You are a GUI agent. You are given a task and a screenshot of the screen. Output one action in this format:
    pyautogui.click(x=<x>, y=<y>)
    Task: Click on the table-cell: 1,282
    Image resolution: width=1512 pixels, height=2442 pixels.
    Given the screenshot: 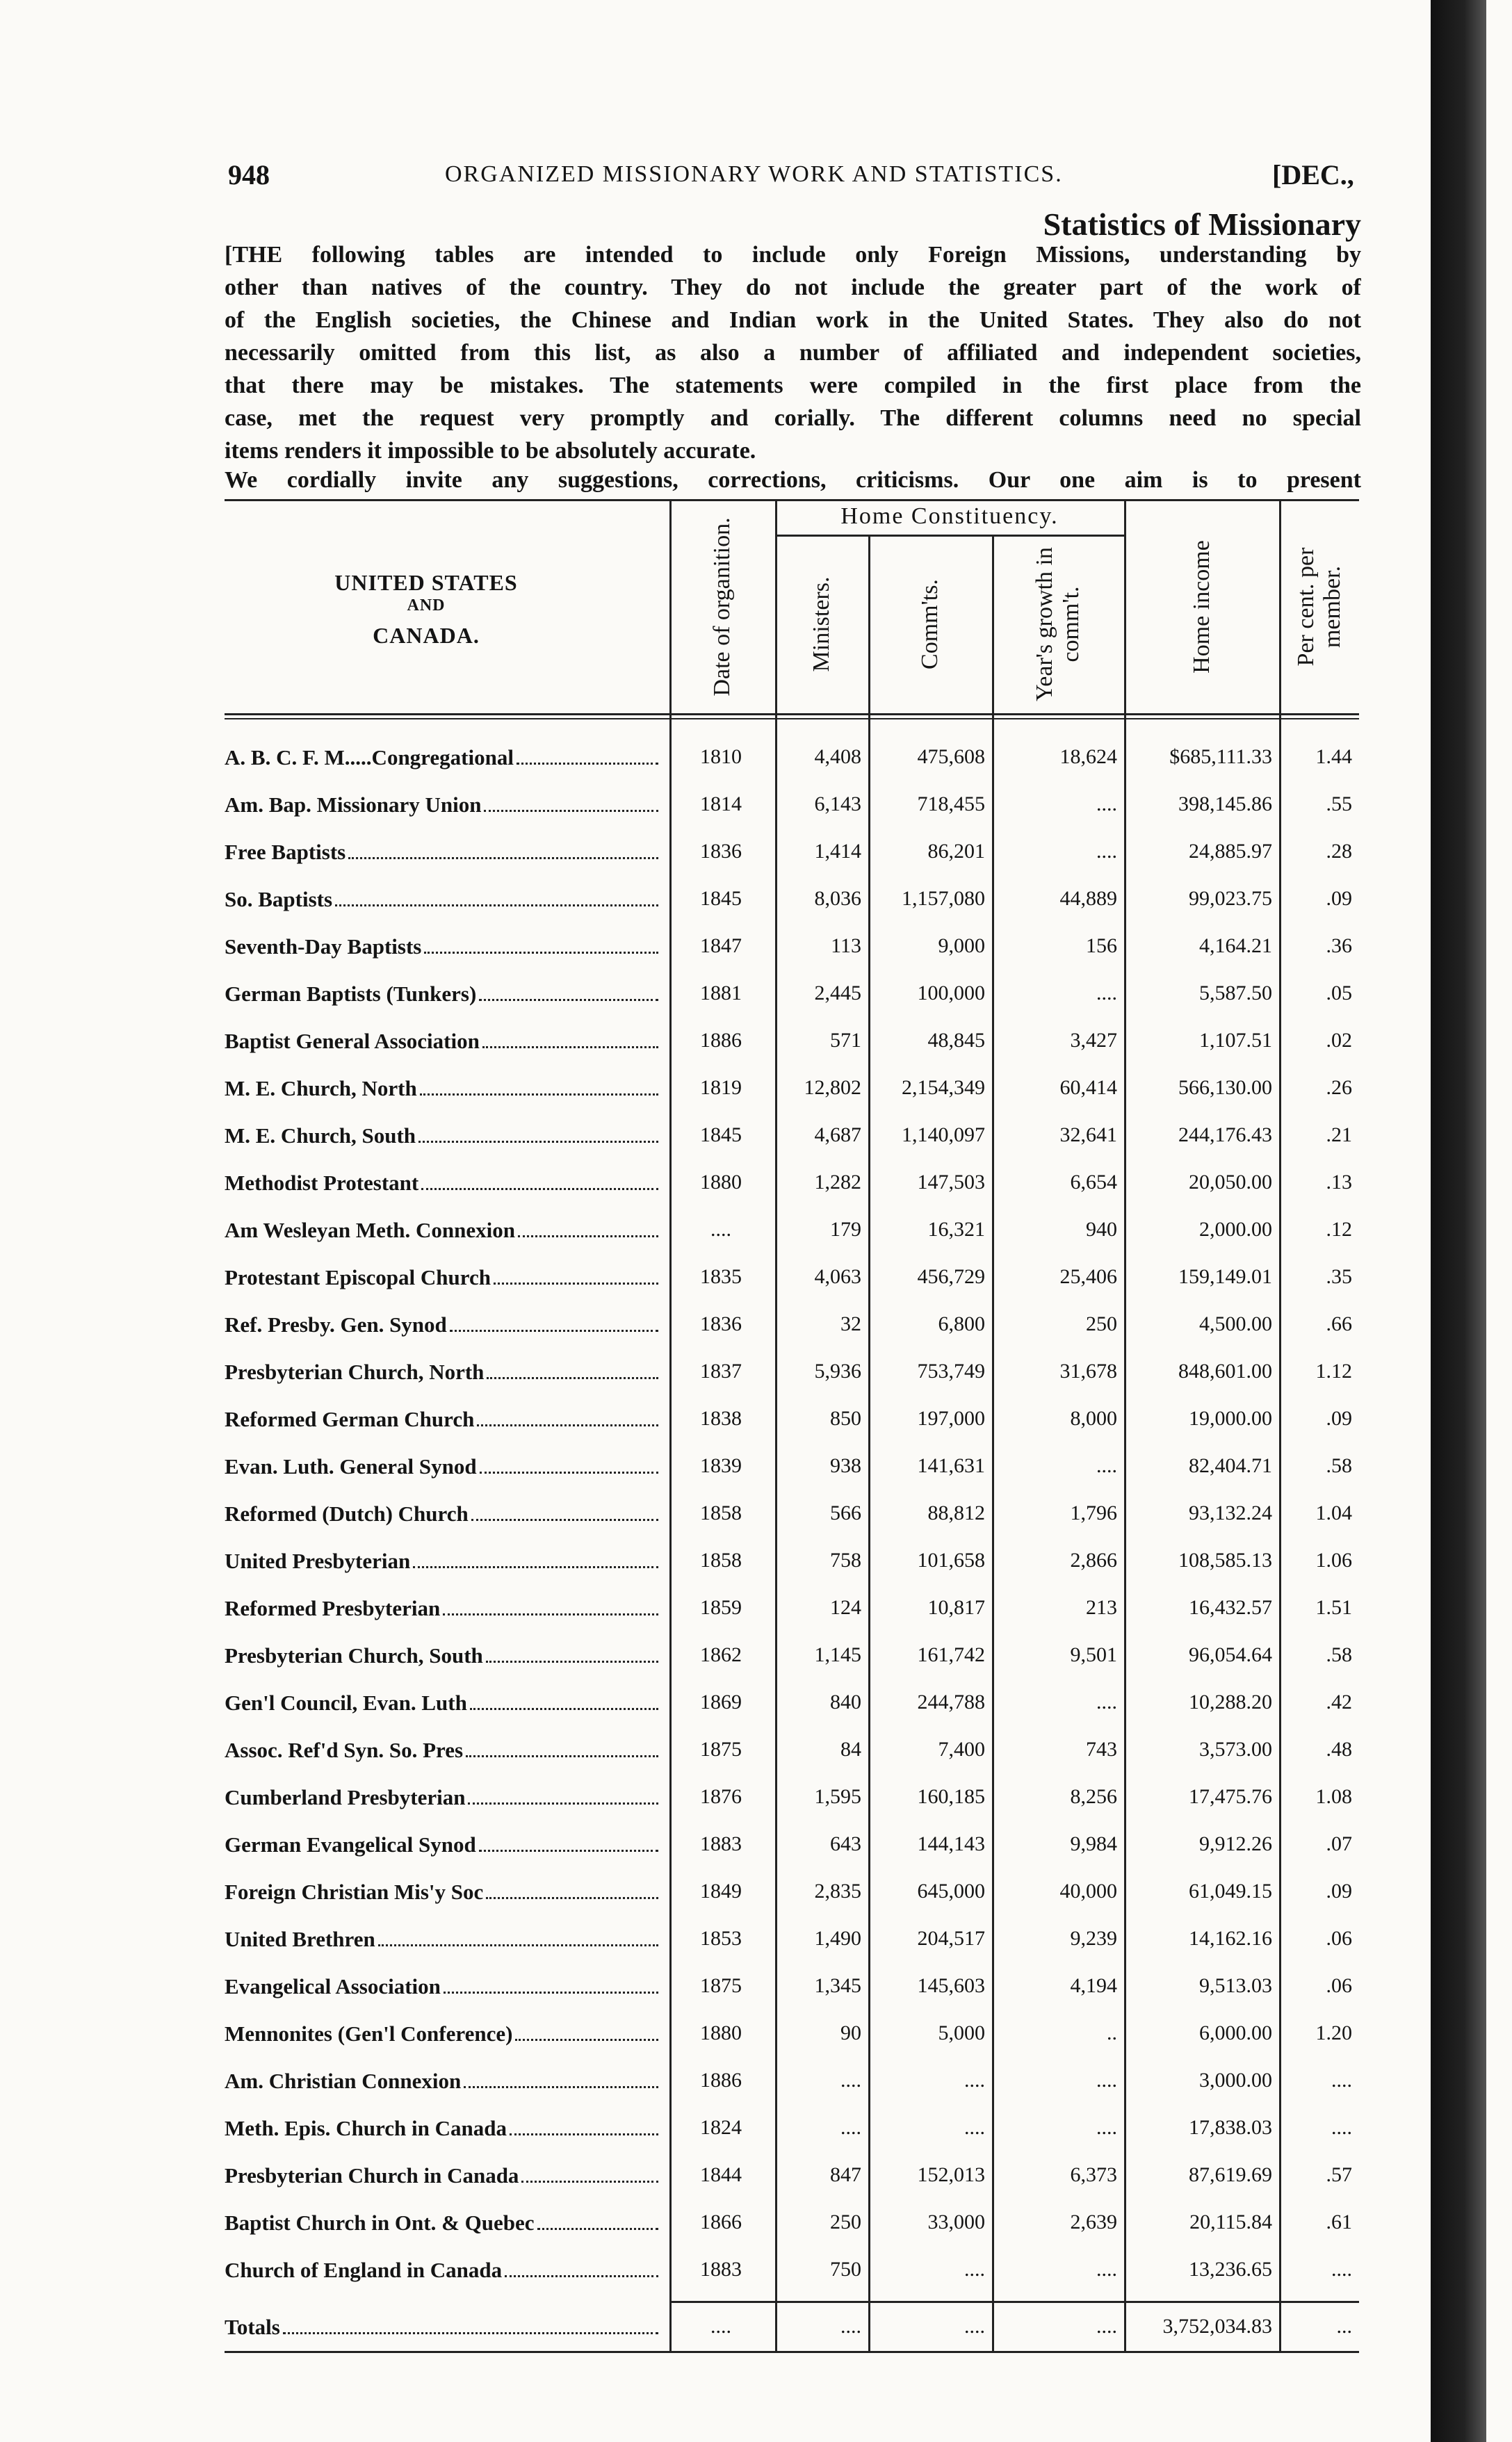 What is the action you would take?
    pyautogui.click(x=838, y=1183)
    